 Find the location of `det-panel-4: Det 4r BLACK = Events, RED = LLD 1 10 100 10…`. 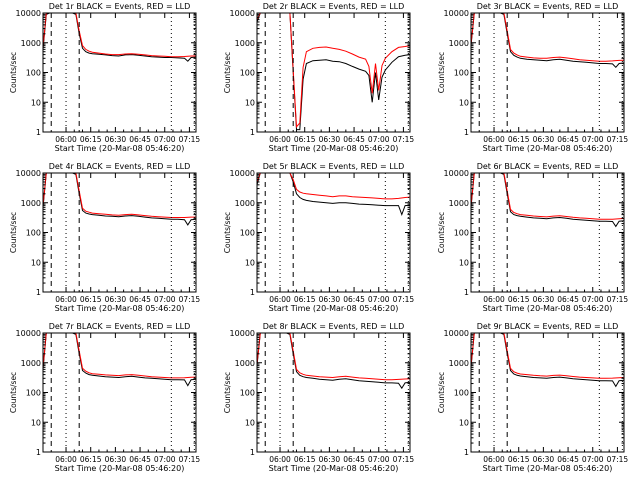

det-panel-4: Det 4r BLACK = Events, RED = LLD 1 10 100 10… is located at coordinates (104, 237).